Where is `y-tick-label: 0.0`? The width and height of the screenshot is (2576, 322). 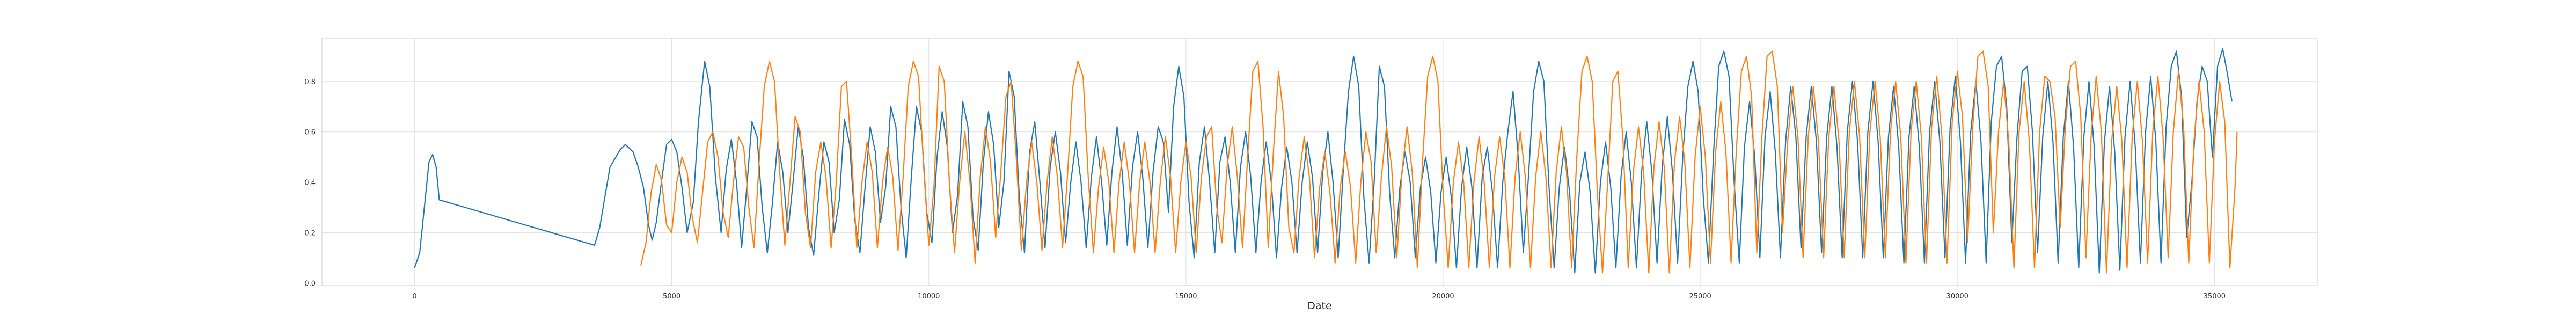 y-tick-label: 0.0 is located at coordinates (310, 284).